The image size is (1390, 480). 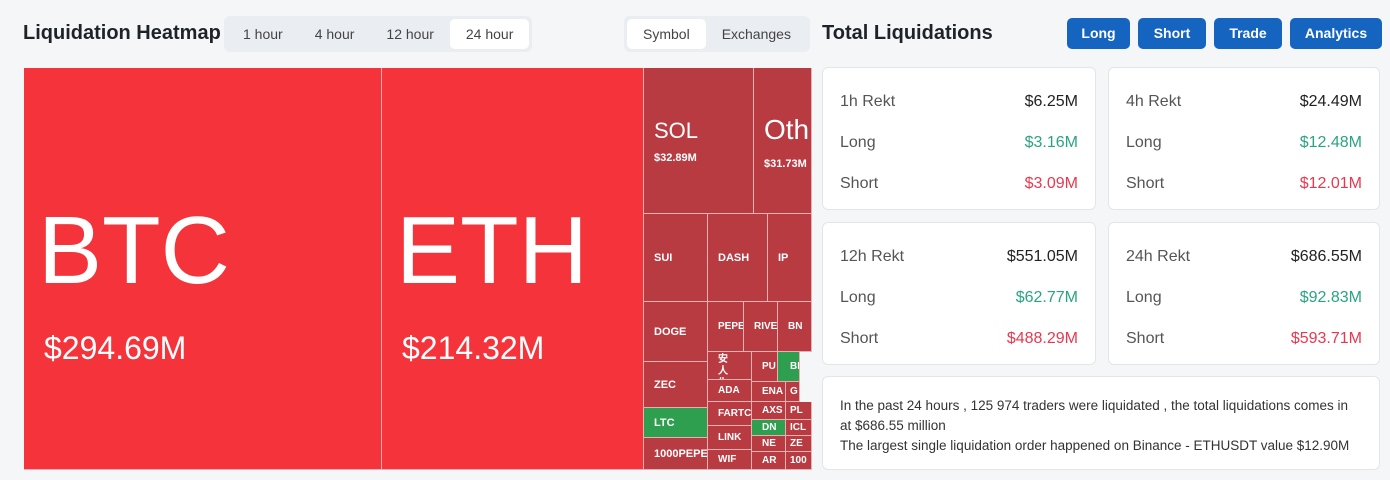 I want to click on stat-card: 4h Rekt $24.49M Long $12.48M Short $12.01M, so click(x=1244, y=138).